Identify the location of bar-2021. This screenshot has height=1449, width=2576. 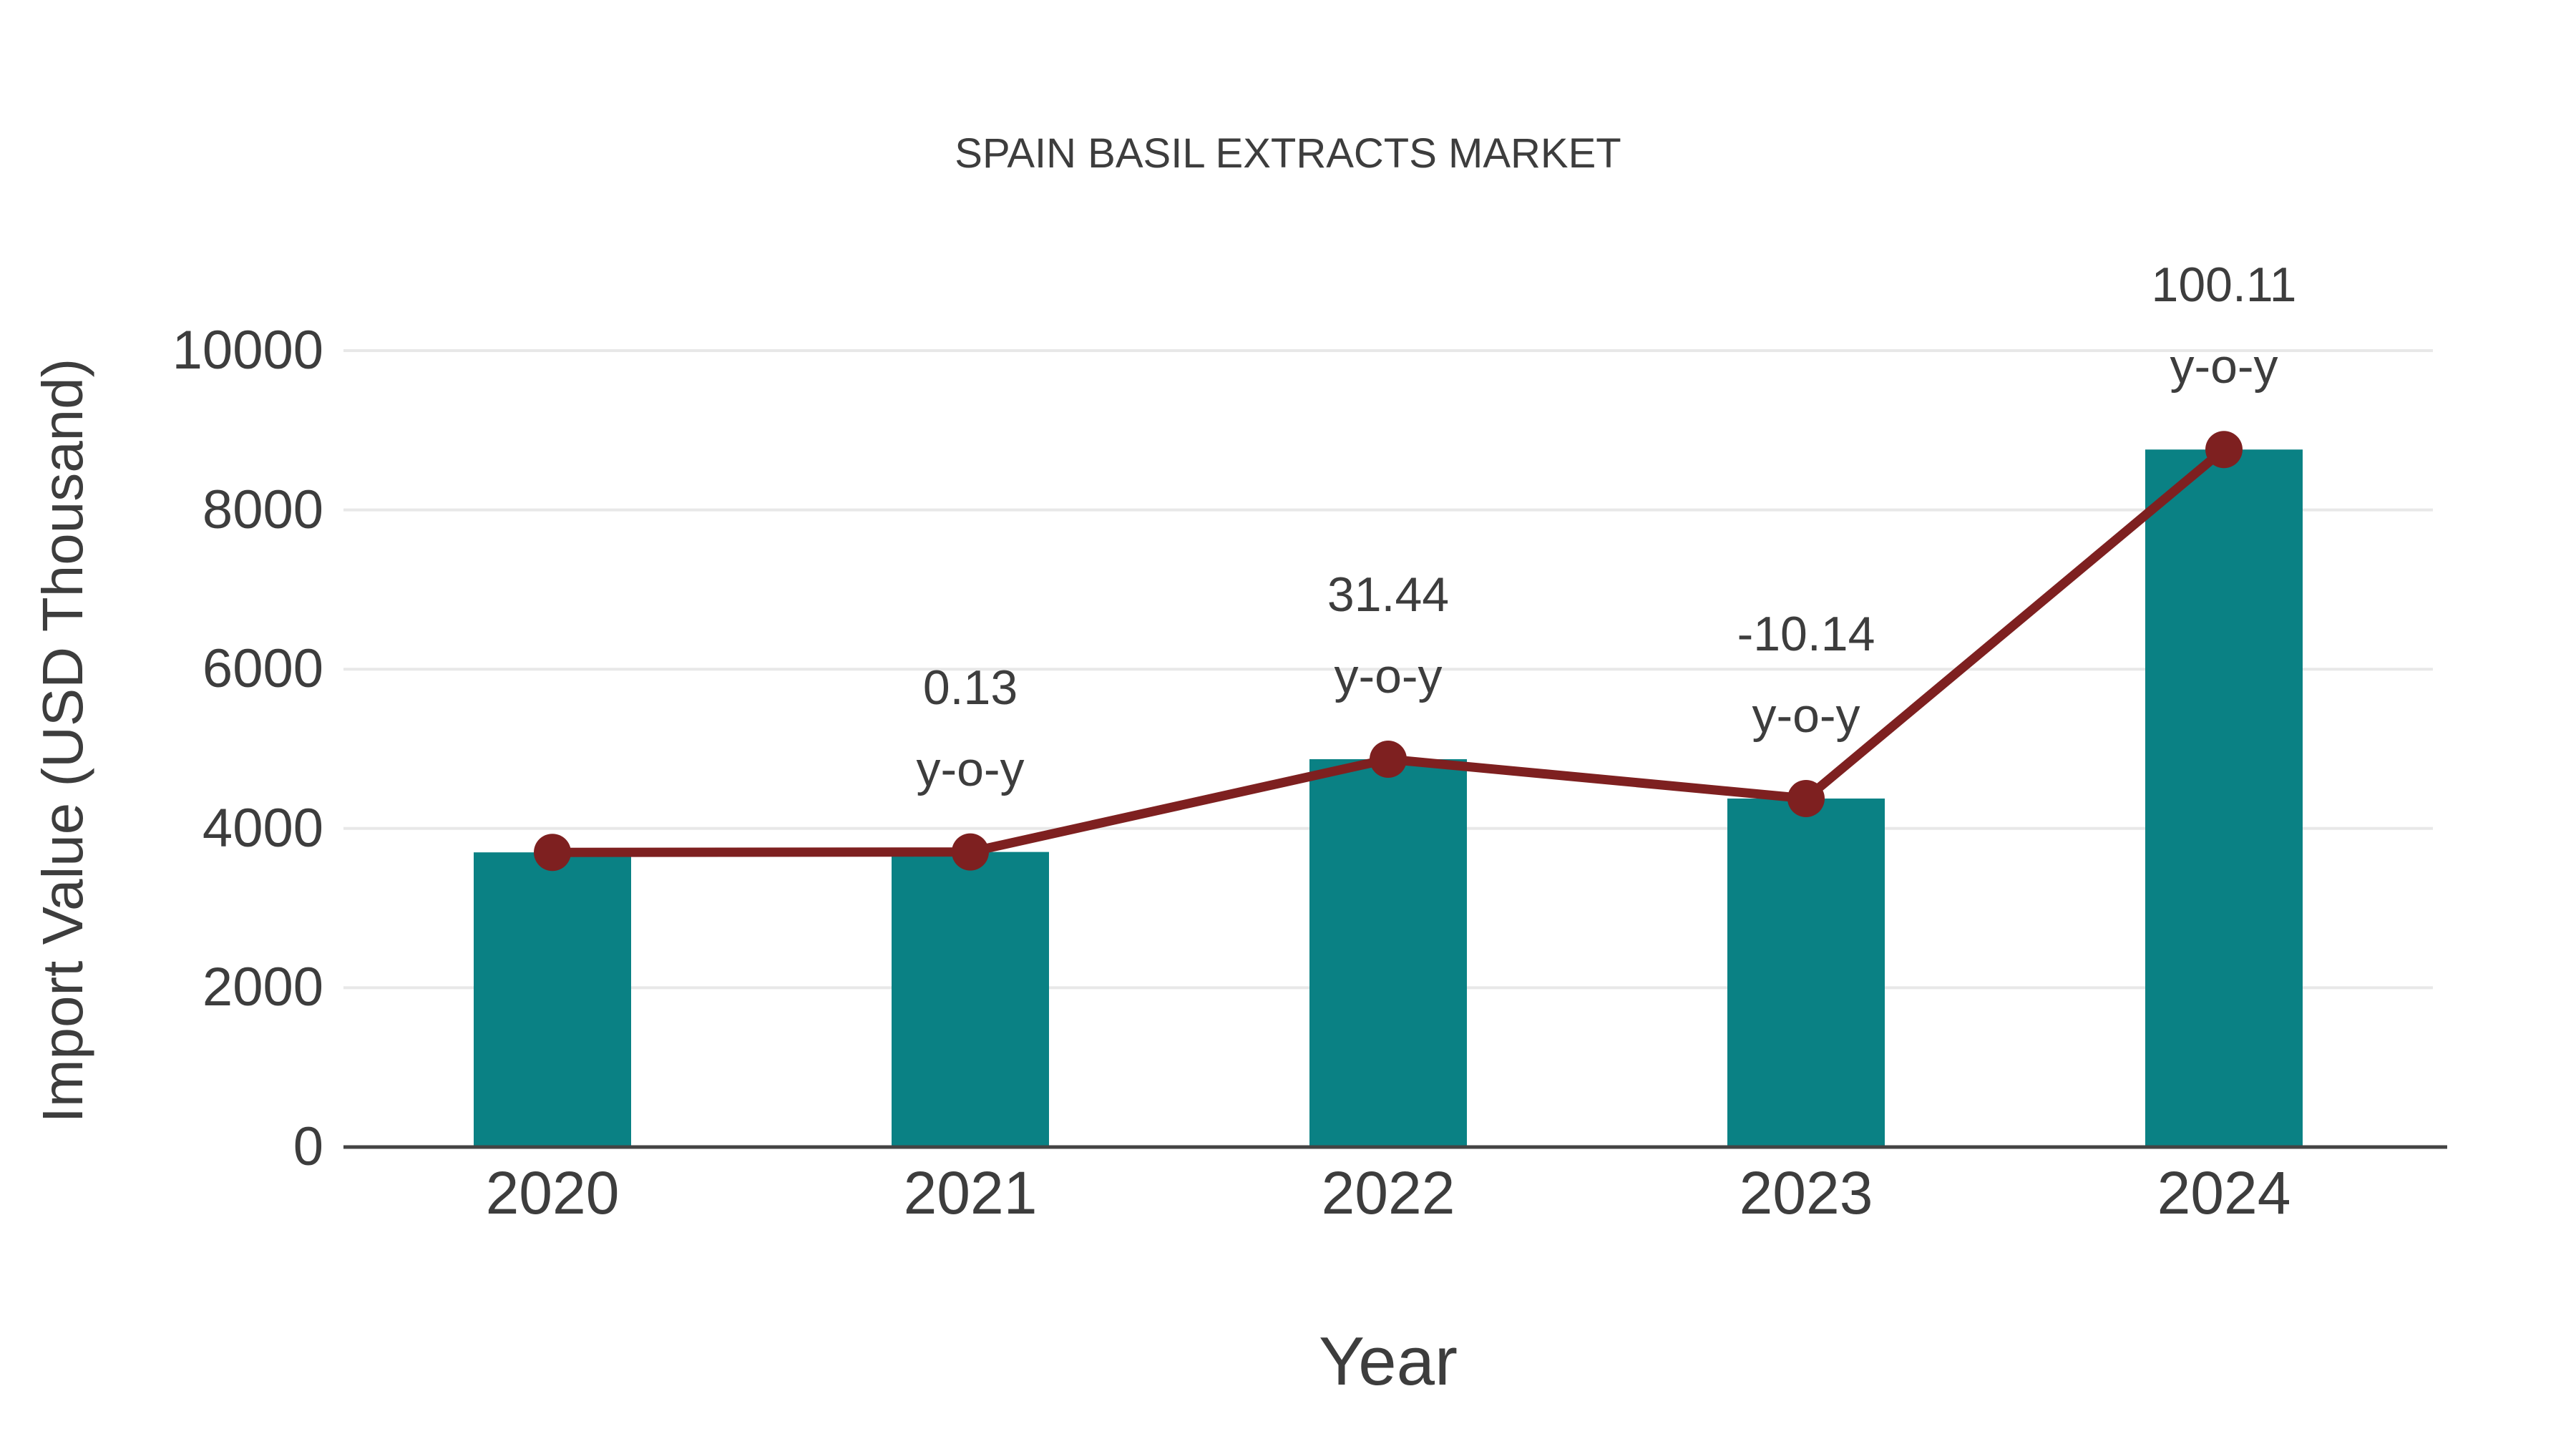
(970, 999).